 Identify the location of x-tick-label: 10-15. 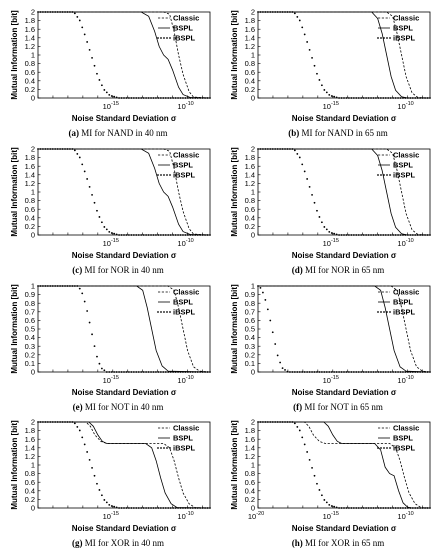
(331, 516).